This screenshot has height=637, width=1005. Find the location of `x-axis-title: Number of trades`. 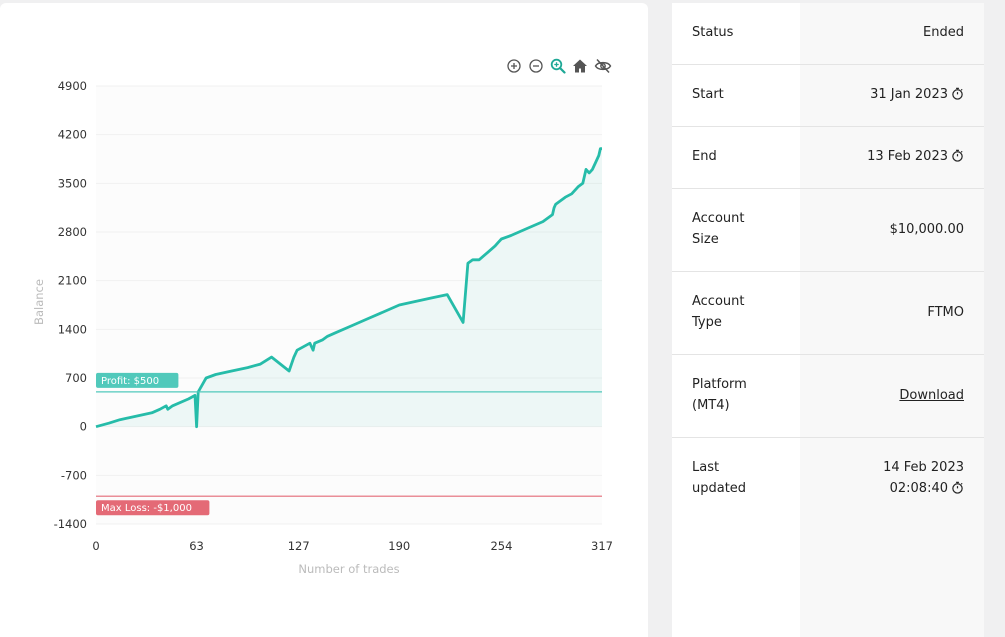

x-axis-title: Number of trades is located at coordinates (348, 569).